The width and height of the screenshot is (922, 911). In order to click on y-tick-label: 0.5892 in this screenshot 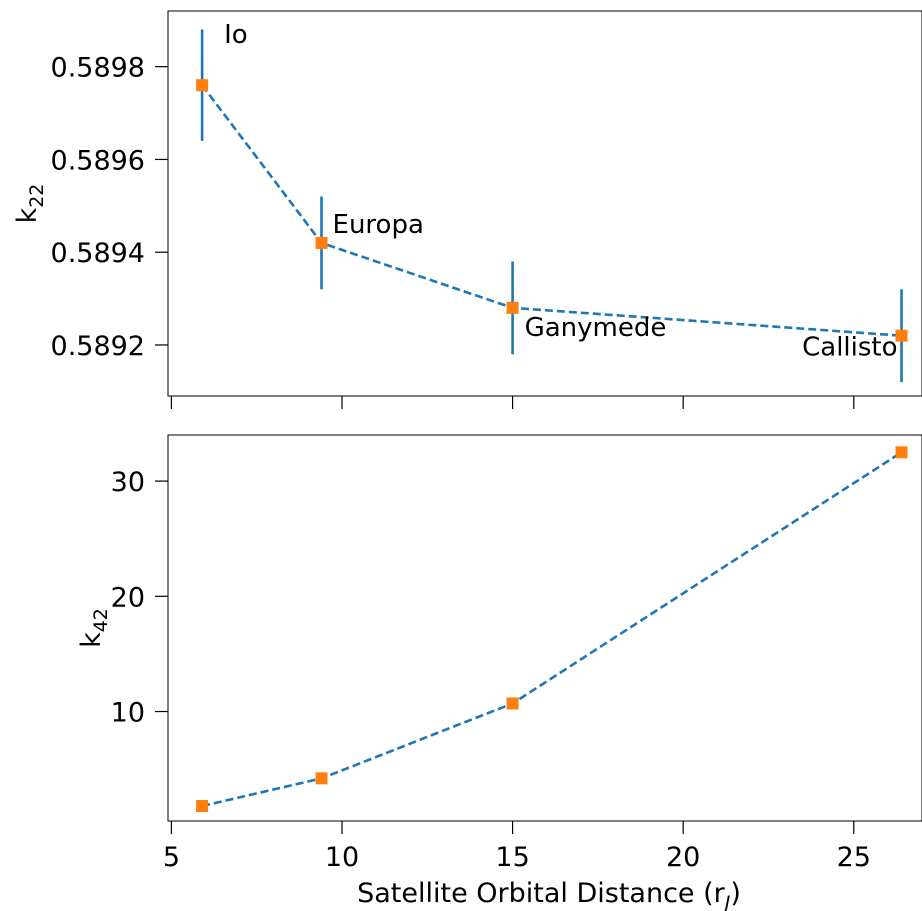, I will do `click(98, 346)`.